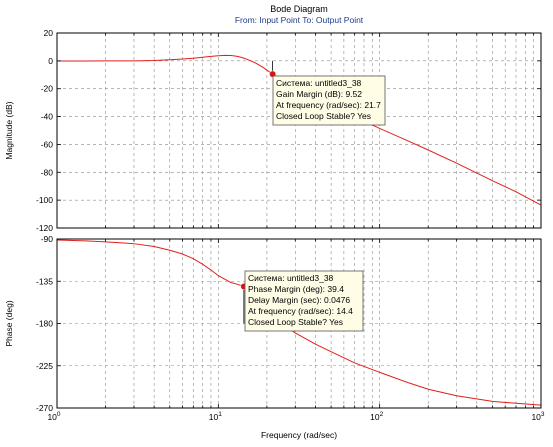 This screenshot has width=553, height=447. I want to click on datatip-line: At frequency (rad/sec): 14.4, so click(300, 311).